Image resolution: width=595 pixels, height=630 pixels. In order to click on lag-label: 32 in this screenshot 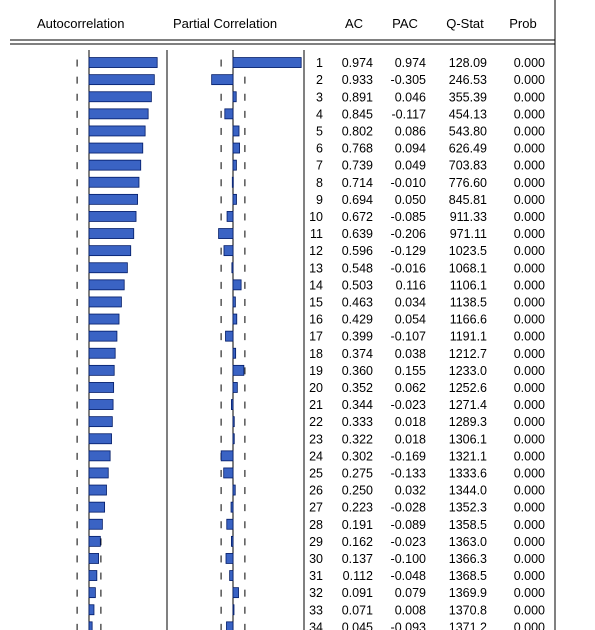, I will do `click(316, 593)`.